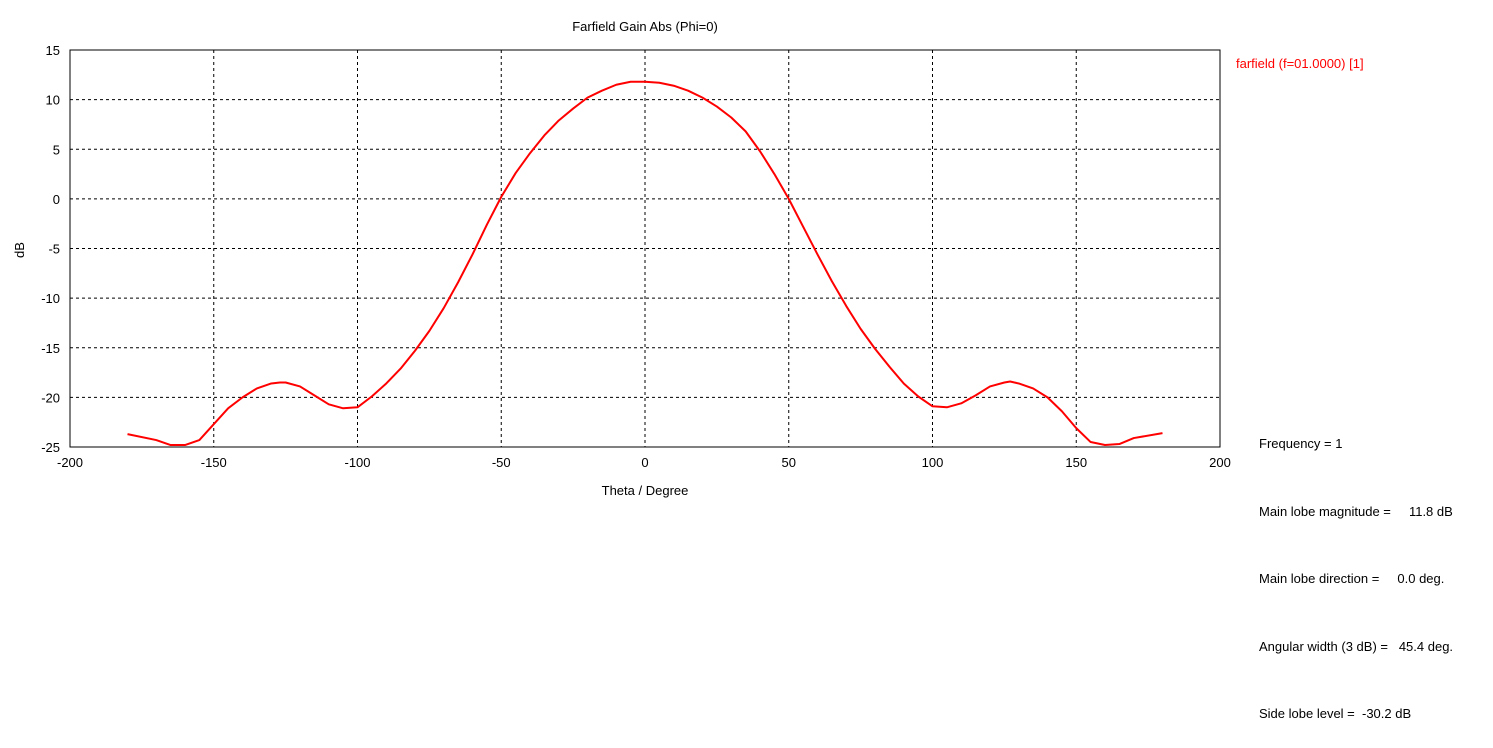  What do you see at coordinates (501, 462) in the screenshot?
I see `x-tick-label: -50` at bounding box center [501, 462].